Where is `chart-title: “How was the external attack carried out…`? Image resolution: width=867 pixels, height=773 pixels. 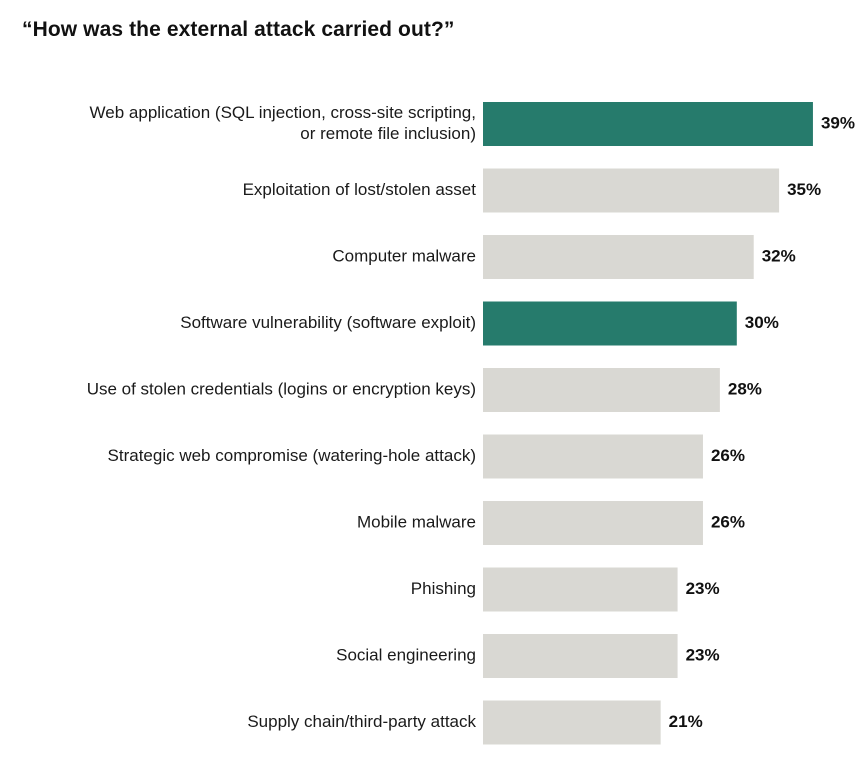 chart-title: “How was the external attack carried out… is located at coordinates (238, 29).